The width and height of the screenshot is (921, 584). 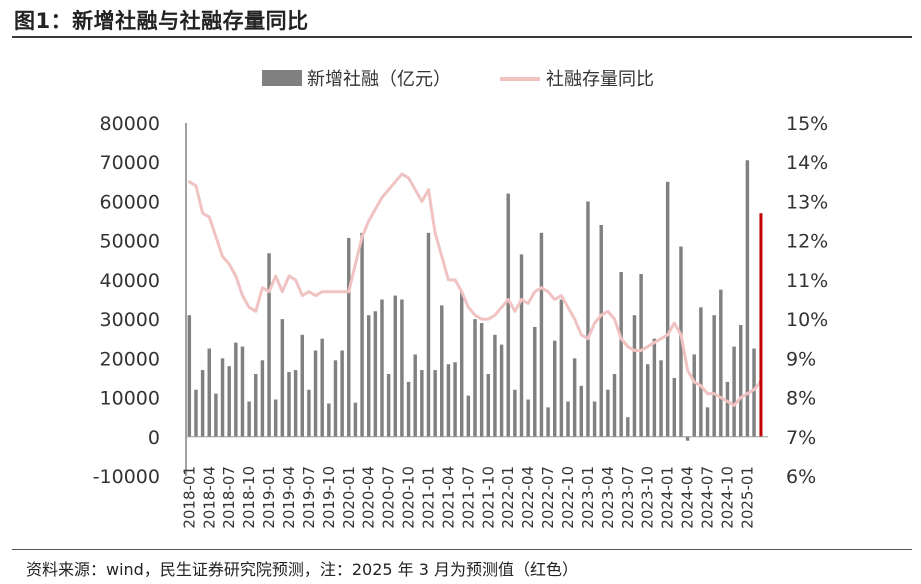 I want to click on left-y-tick-label: 70000, so click(x=130, y=163).